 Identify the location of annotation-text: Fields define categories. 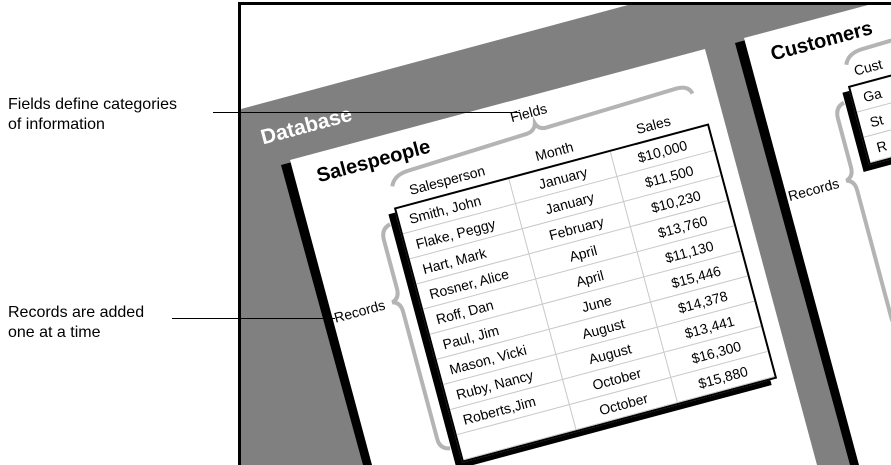
(92, 104).